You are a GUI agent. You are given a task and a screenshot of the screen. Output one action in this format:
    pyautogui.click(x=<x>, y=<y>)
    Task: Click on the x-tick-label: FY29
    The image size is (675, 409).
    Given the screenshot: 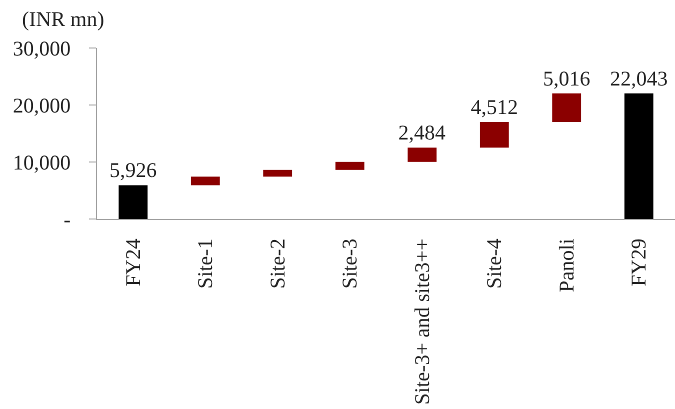 What is the action you would take?
    pyautogui.click(x=638, y=262)
    